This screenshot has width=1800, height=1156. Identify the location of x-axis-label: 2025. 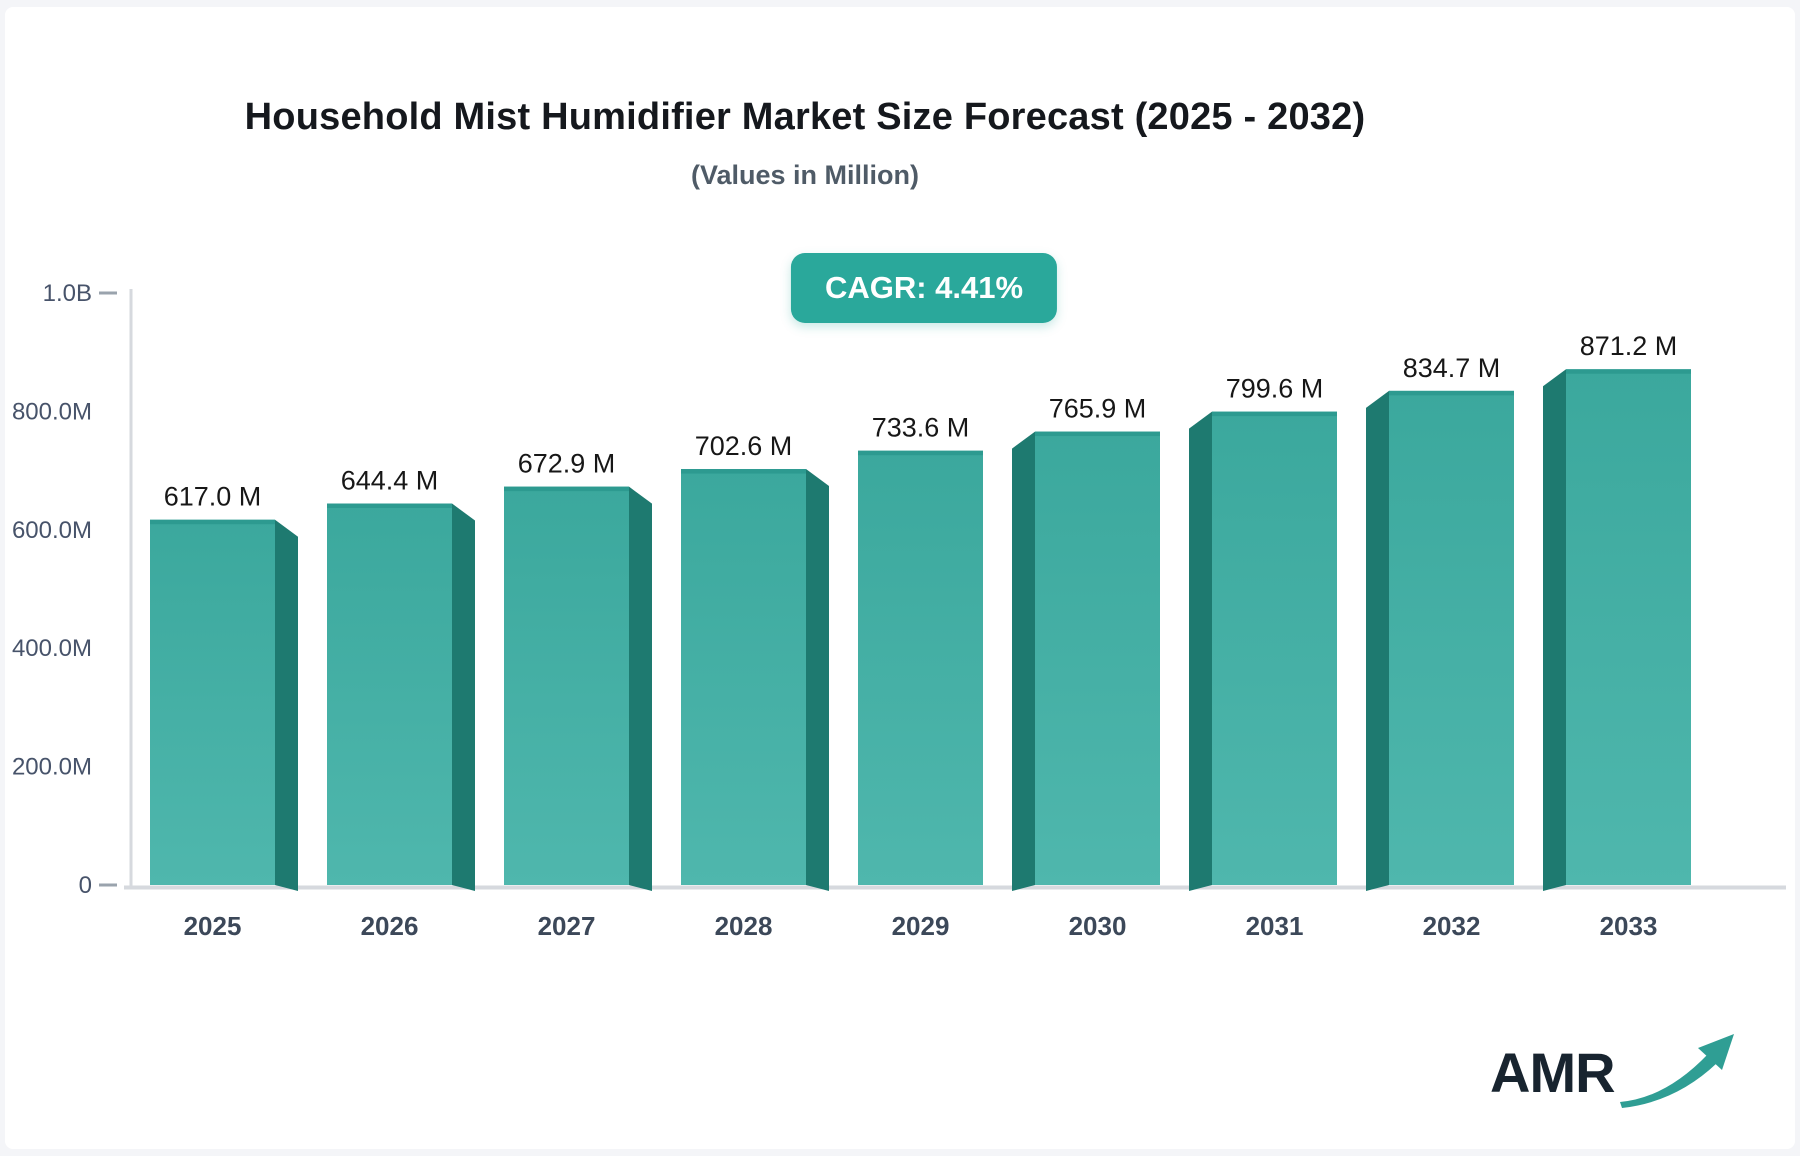
(213, 926).